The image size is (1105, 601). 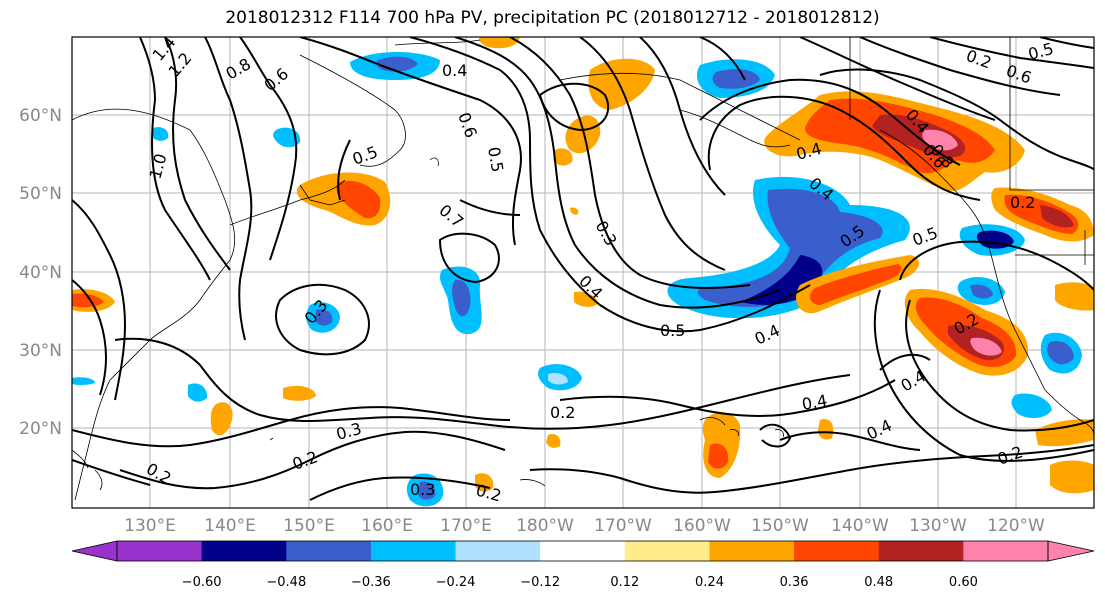 I want to click on lat-label: 30°N, so click(x=40, y=351).